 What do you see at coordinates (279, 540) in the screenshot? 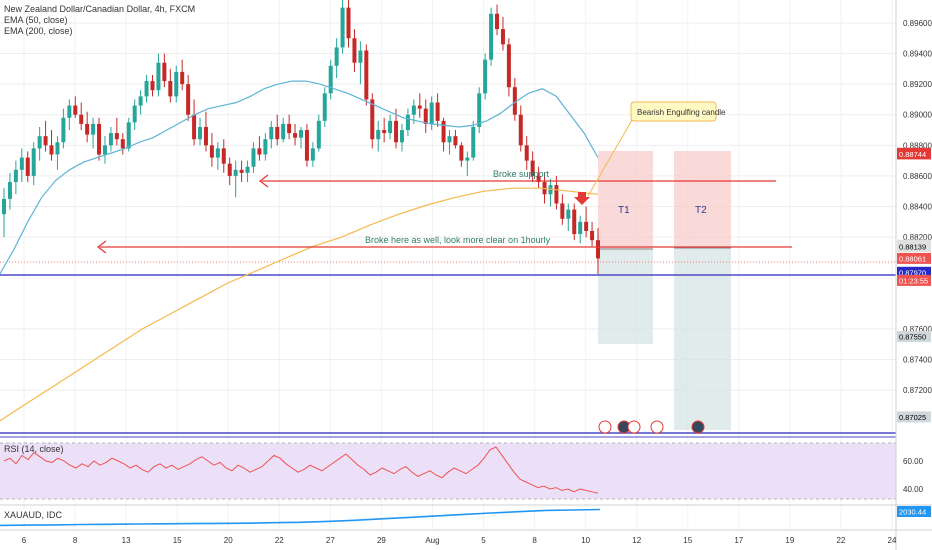
I see `time-tick-label: 22` at bounding box center [279, 540].